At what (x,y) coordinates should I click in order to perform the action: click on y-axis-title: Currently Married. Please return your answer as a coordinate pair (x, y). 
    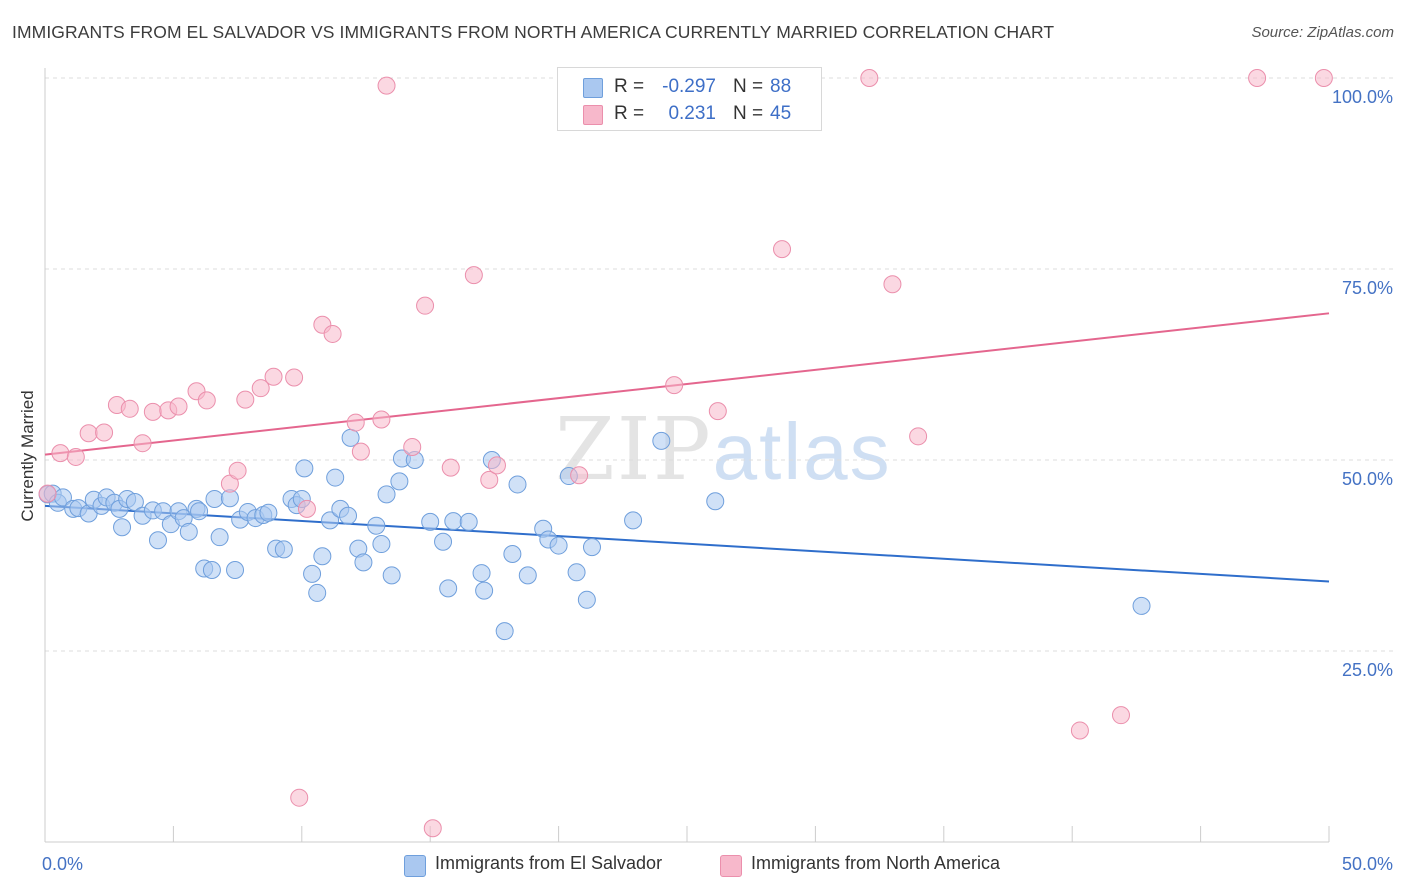
    Looking at the image, I should click on (27, 455).